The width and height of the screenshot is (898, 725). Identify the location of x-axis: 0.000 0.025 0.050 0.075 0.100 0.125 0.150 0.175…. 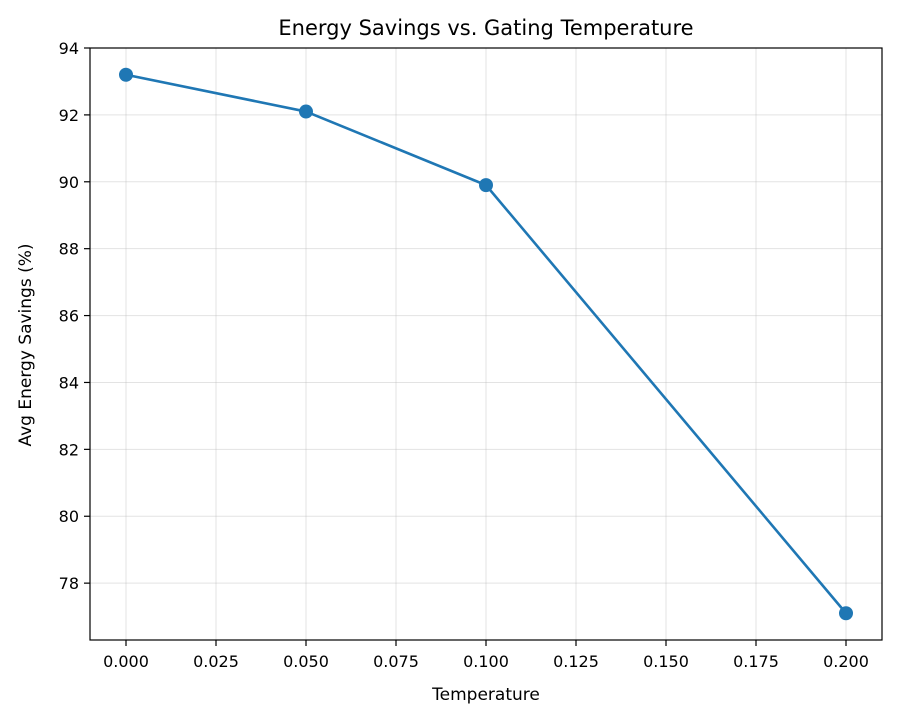
(486, 655).